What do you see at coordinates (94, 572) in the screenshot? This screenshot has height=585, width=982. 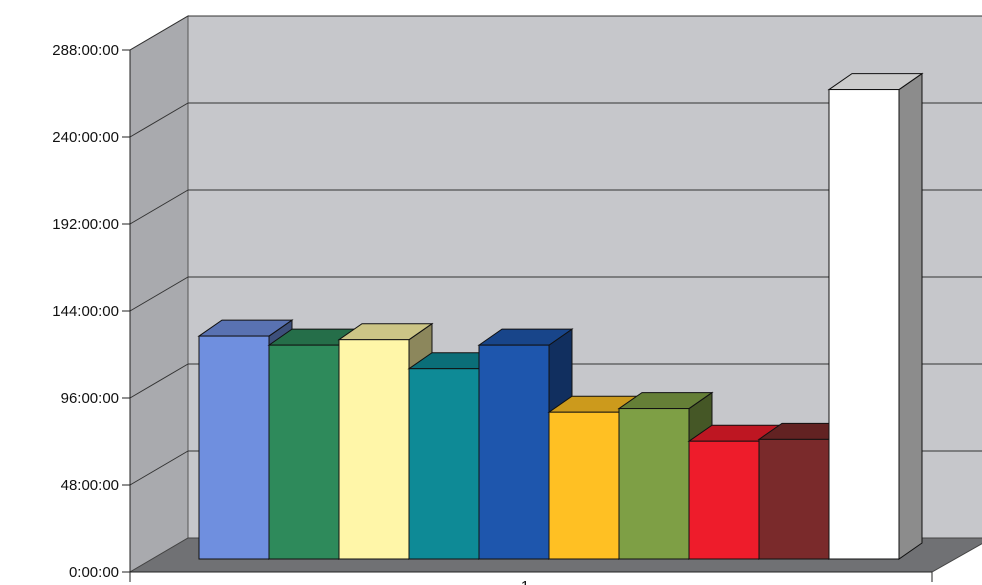 I see `y-tick-label: 0:00:00` at bounding box center [94, 572].